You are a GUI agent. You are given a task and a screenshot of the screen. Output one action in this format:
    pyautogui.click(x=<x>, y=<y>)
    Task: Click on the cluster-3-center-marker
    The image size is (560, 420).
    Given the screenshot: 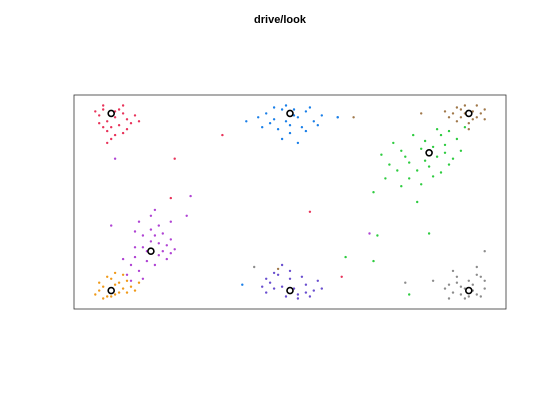 What is the action you would take?
    pyautogui.click(x=468, y=113)
    